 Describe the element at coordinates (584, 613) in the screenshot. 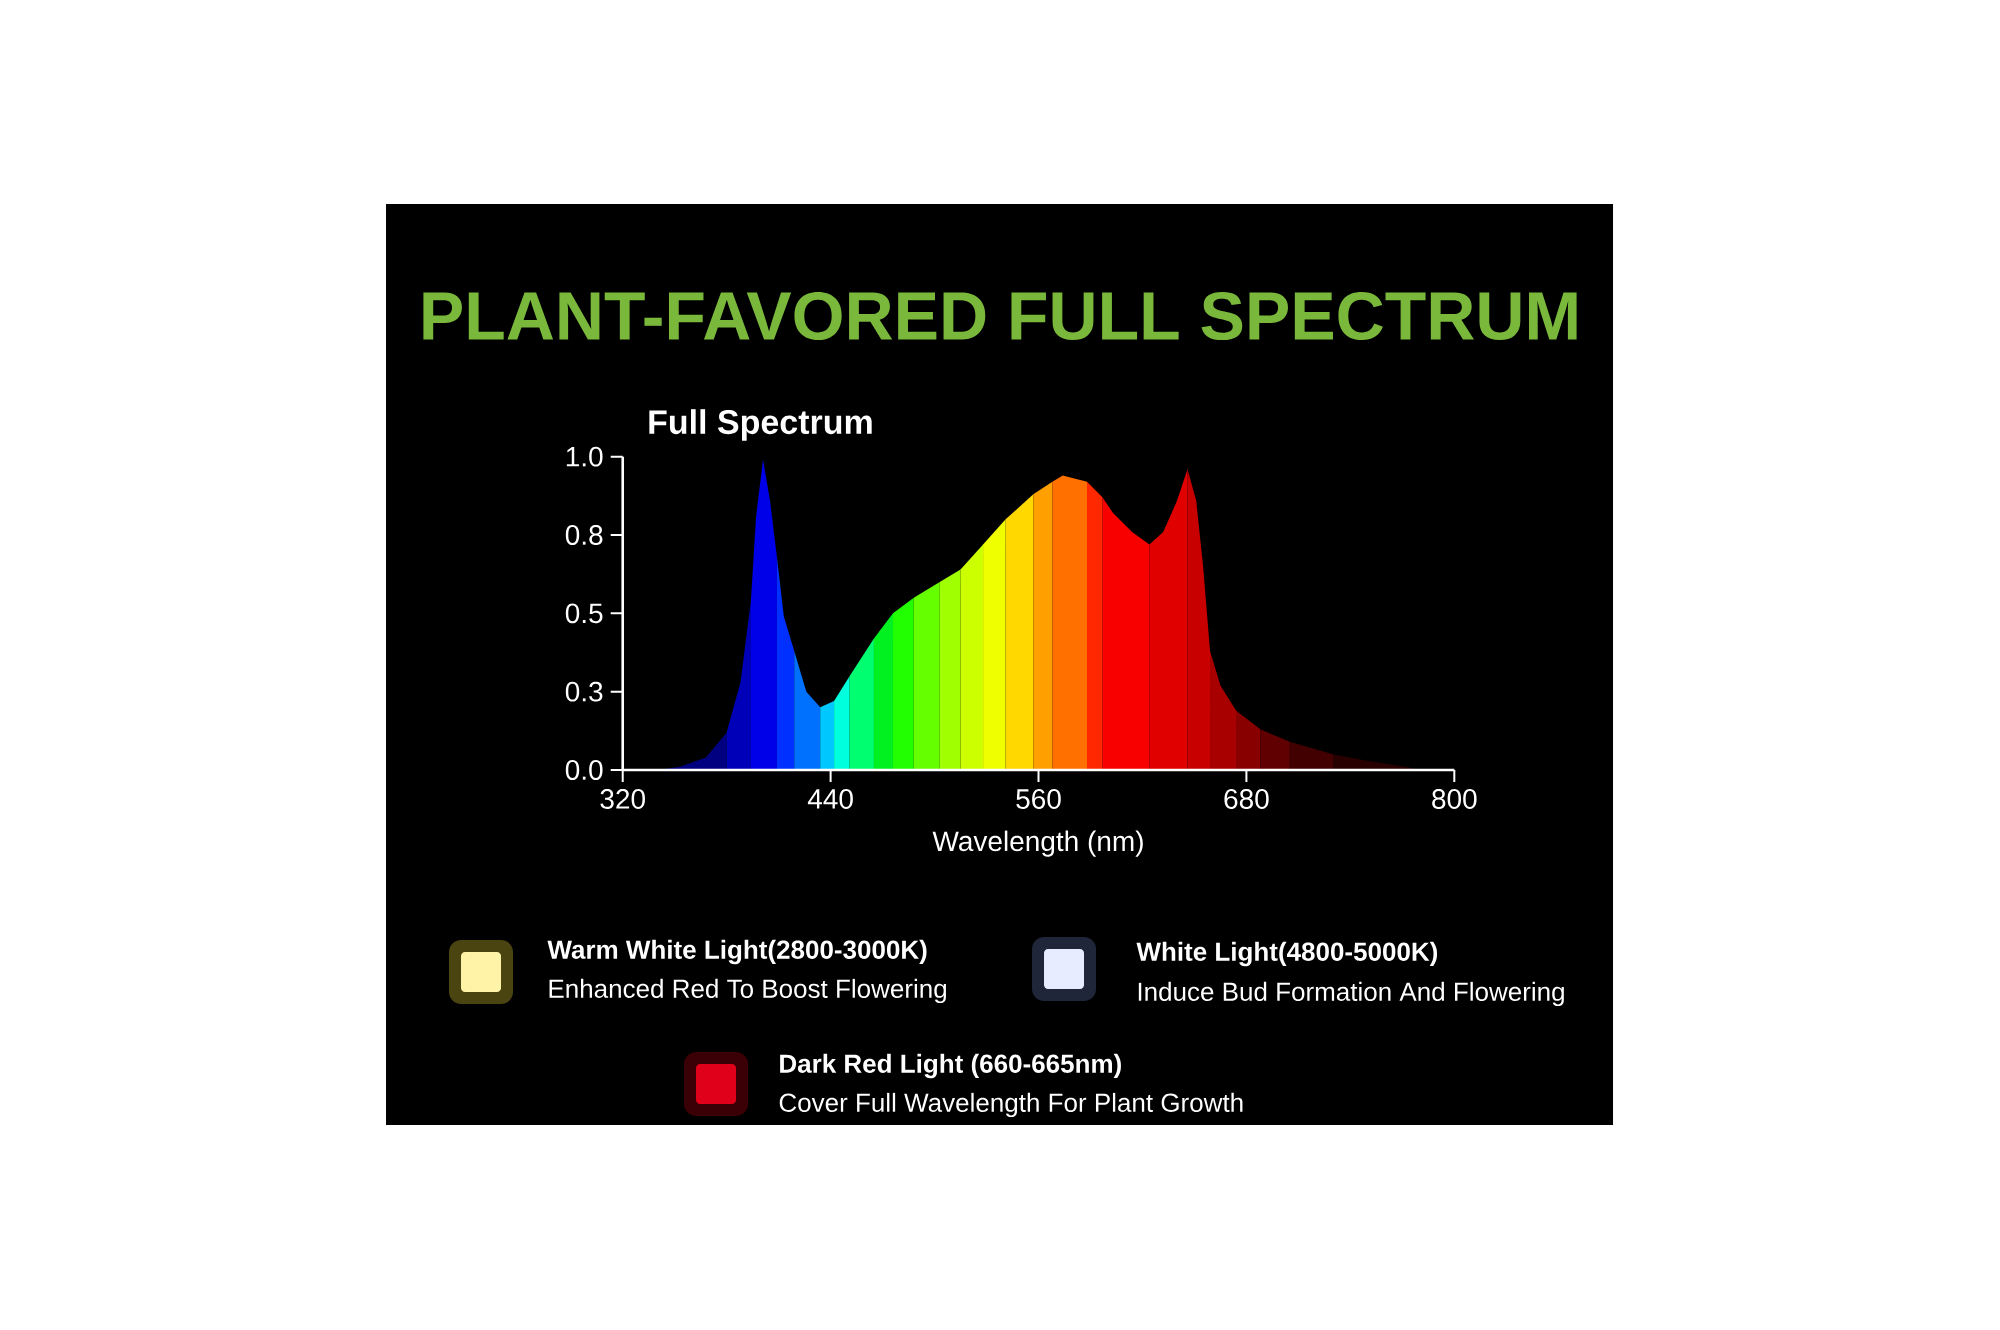

I see `y-tick-label: 0.5` at that location.